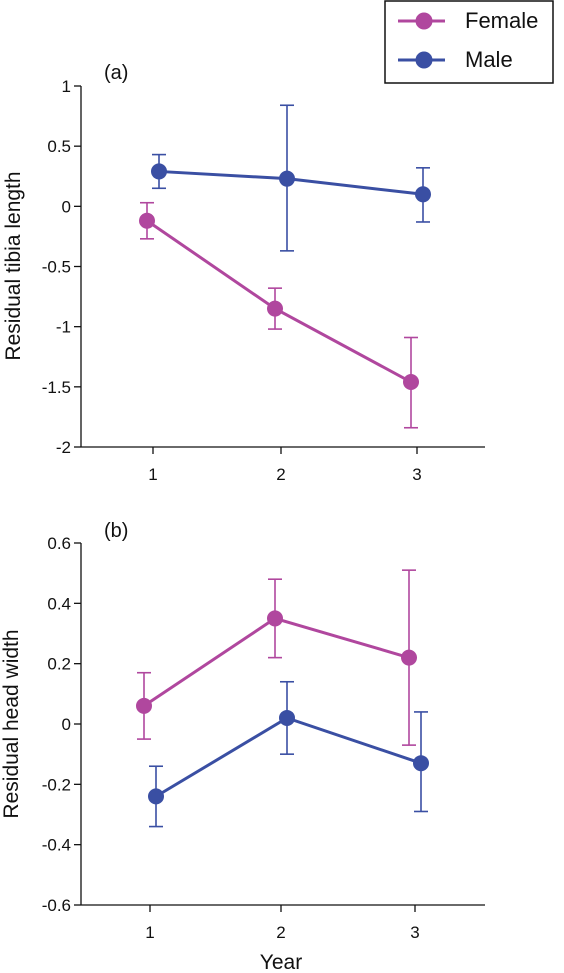 This screenshot has height=973, width=564. Describe the element at coordinates (63, 447) in the screenshot. I see `y-tick-label: -2` at that location.